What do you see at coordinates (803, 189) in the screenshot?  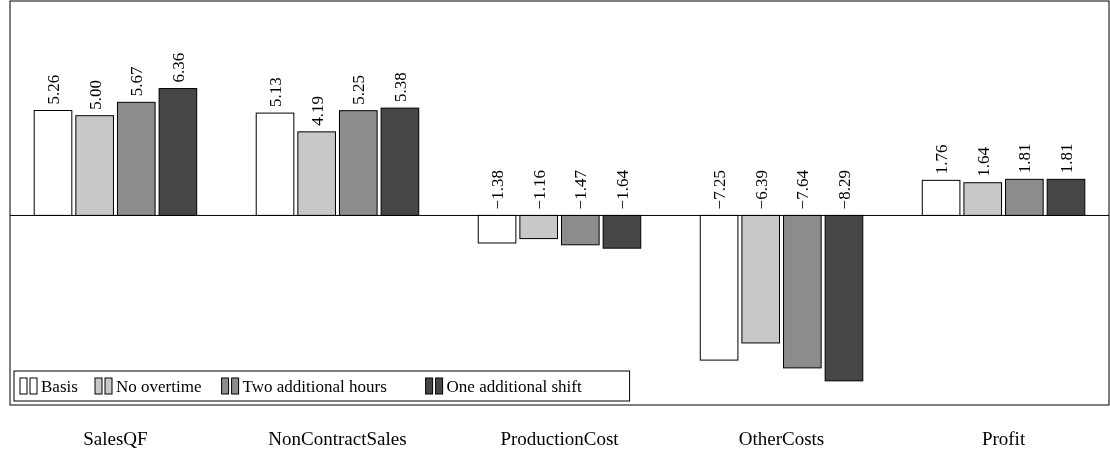 I see `data-label: −7.64` at bounding box center [803, 189].